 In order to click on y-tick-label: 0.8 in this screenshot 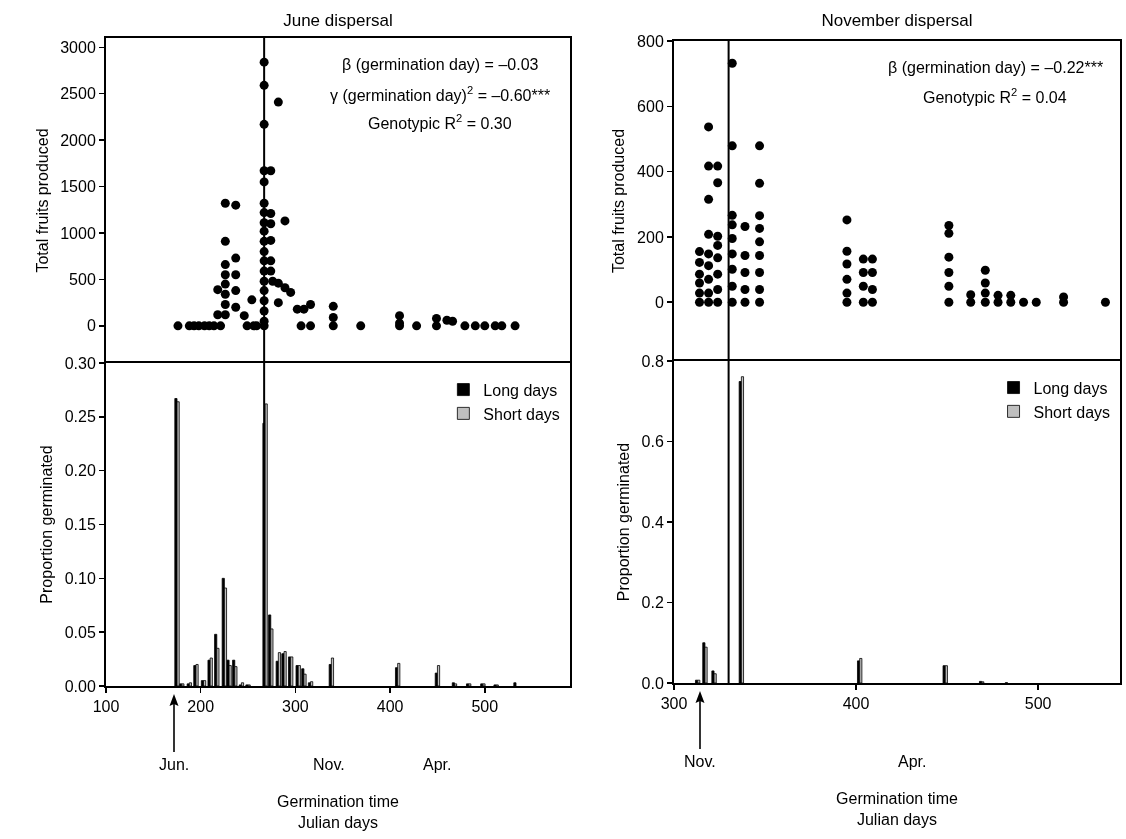, I will do `click(652, 361)`.